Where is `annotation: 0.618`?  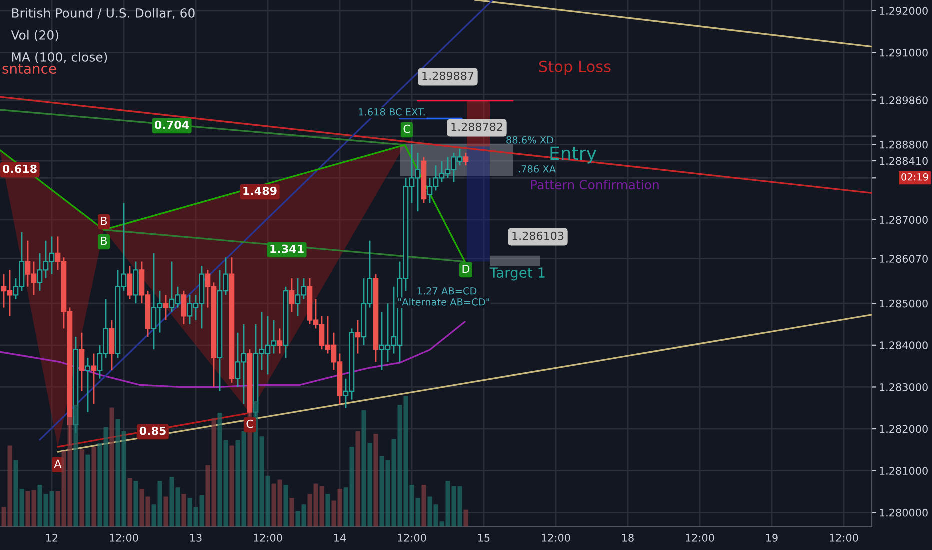
annotation: 0.618 is located at coordinates (19, 169).